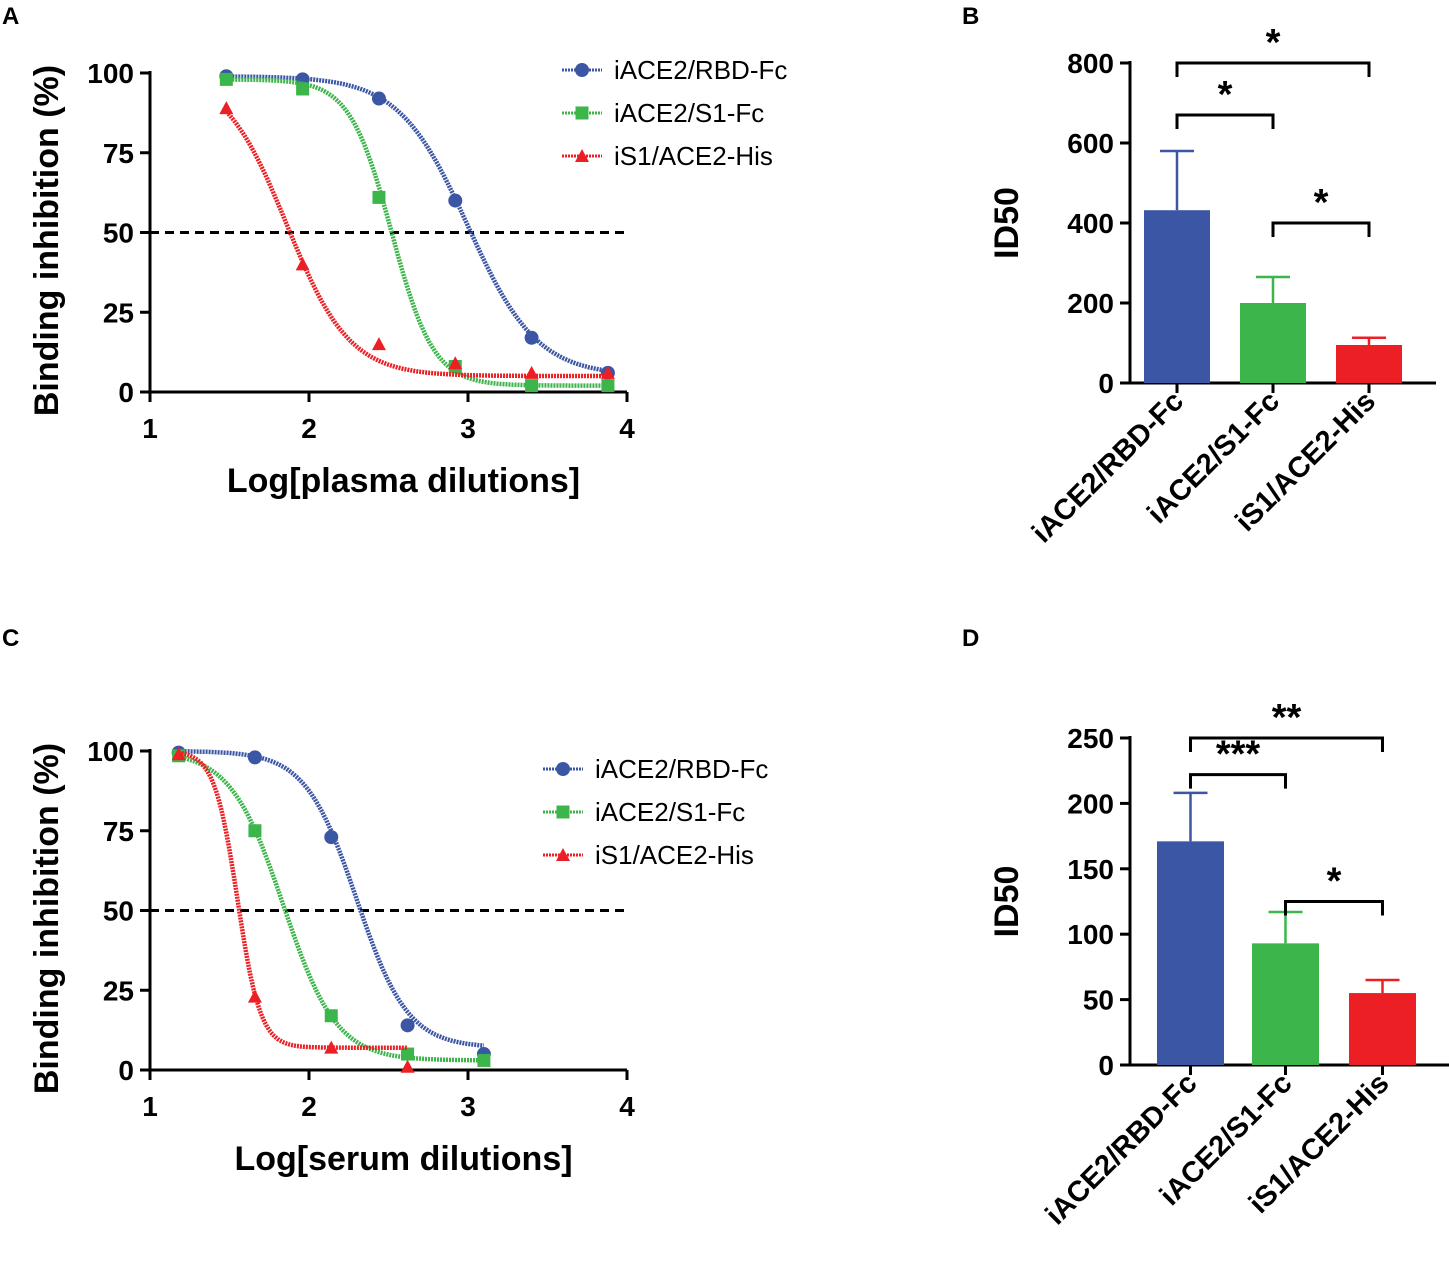  What do you see at coordinates (970, 638) in the screenshot?
I see `panel-label: D` at bounding box center [970, 638].